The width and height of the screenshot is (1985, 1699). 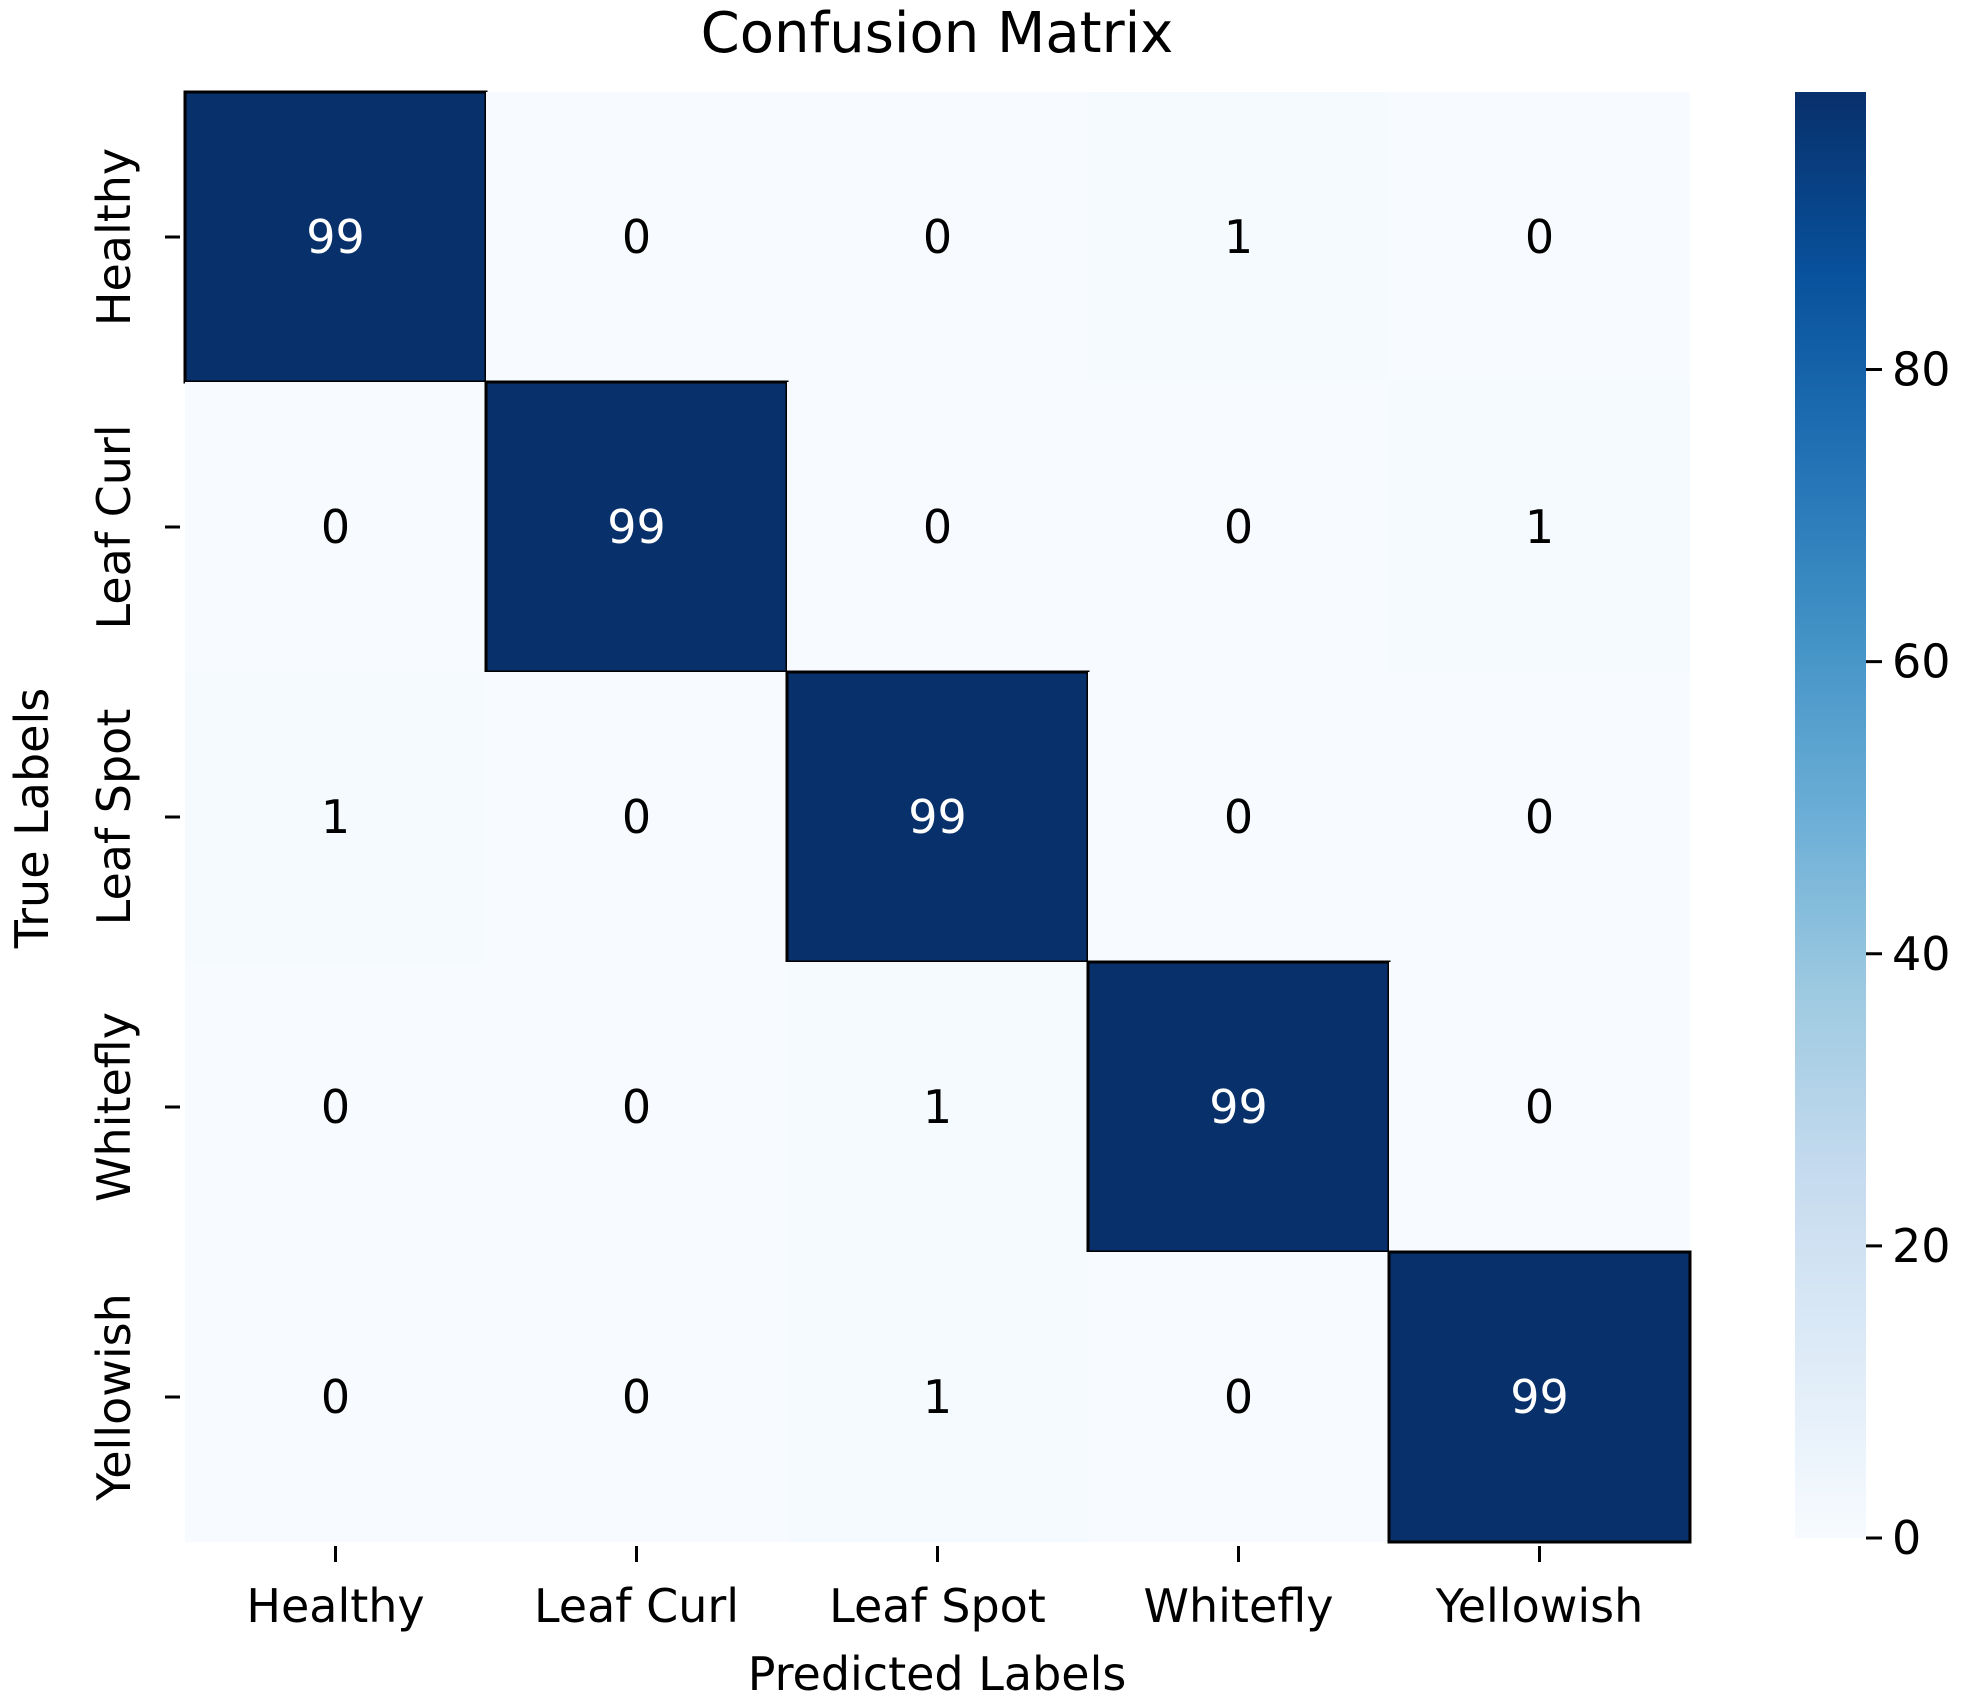 I want to click on colorbar-gradient, so click(x=1830, y=815).